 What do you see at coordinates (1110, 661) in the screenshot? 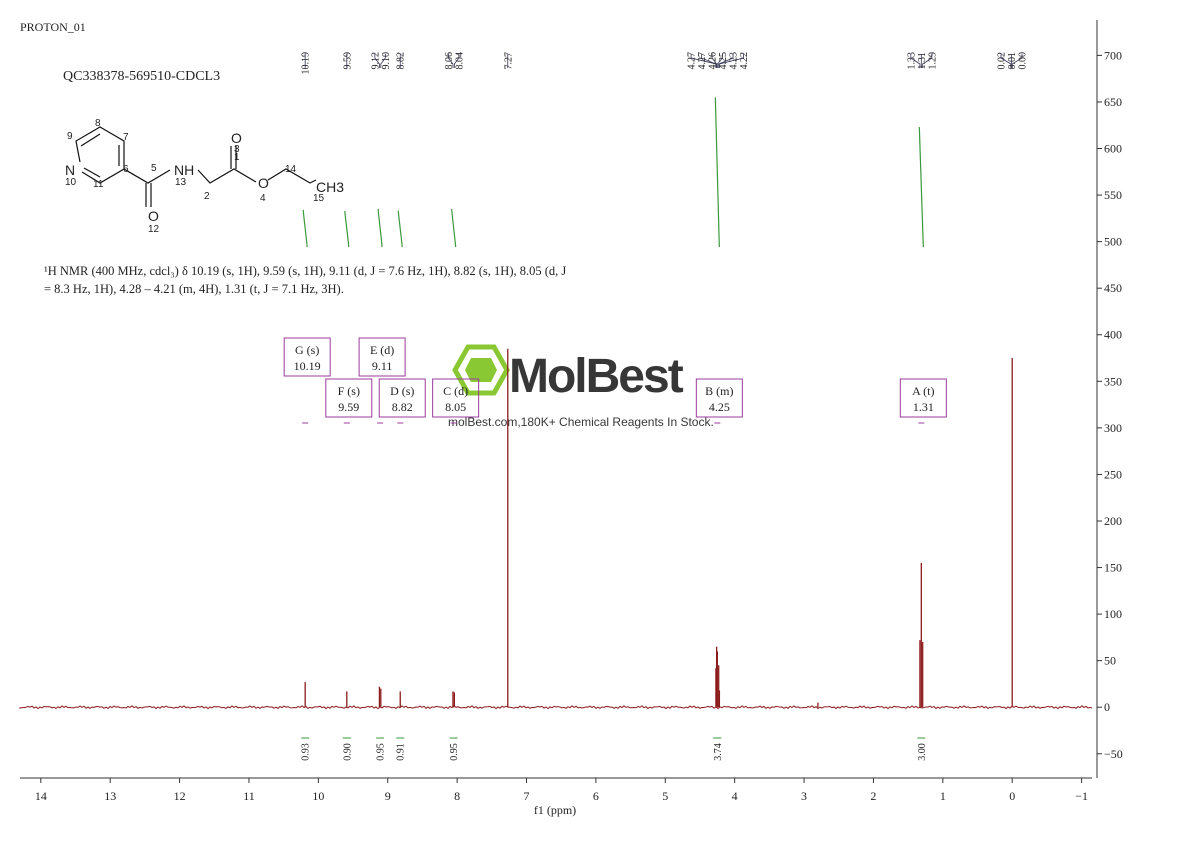
I see `y-tick-label: 50` at bounding box center [1110, 661].